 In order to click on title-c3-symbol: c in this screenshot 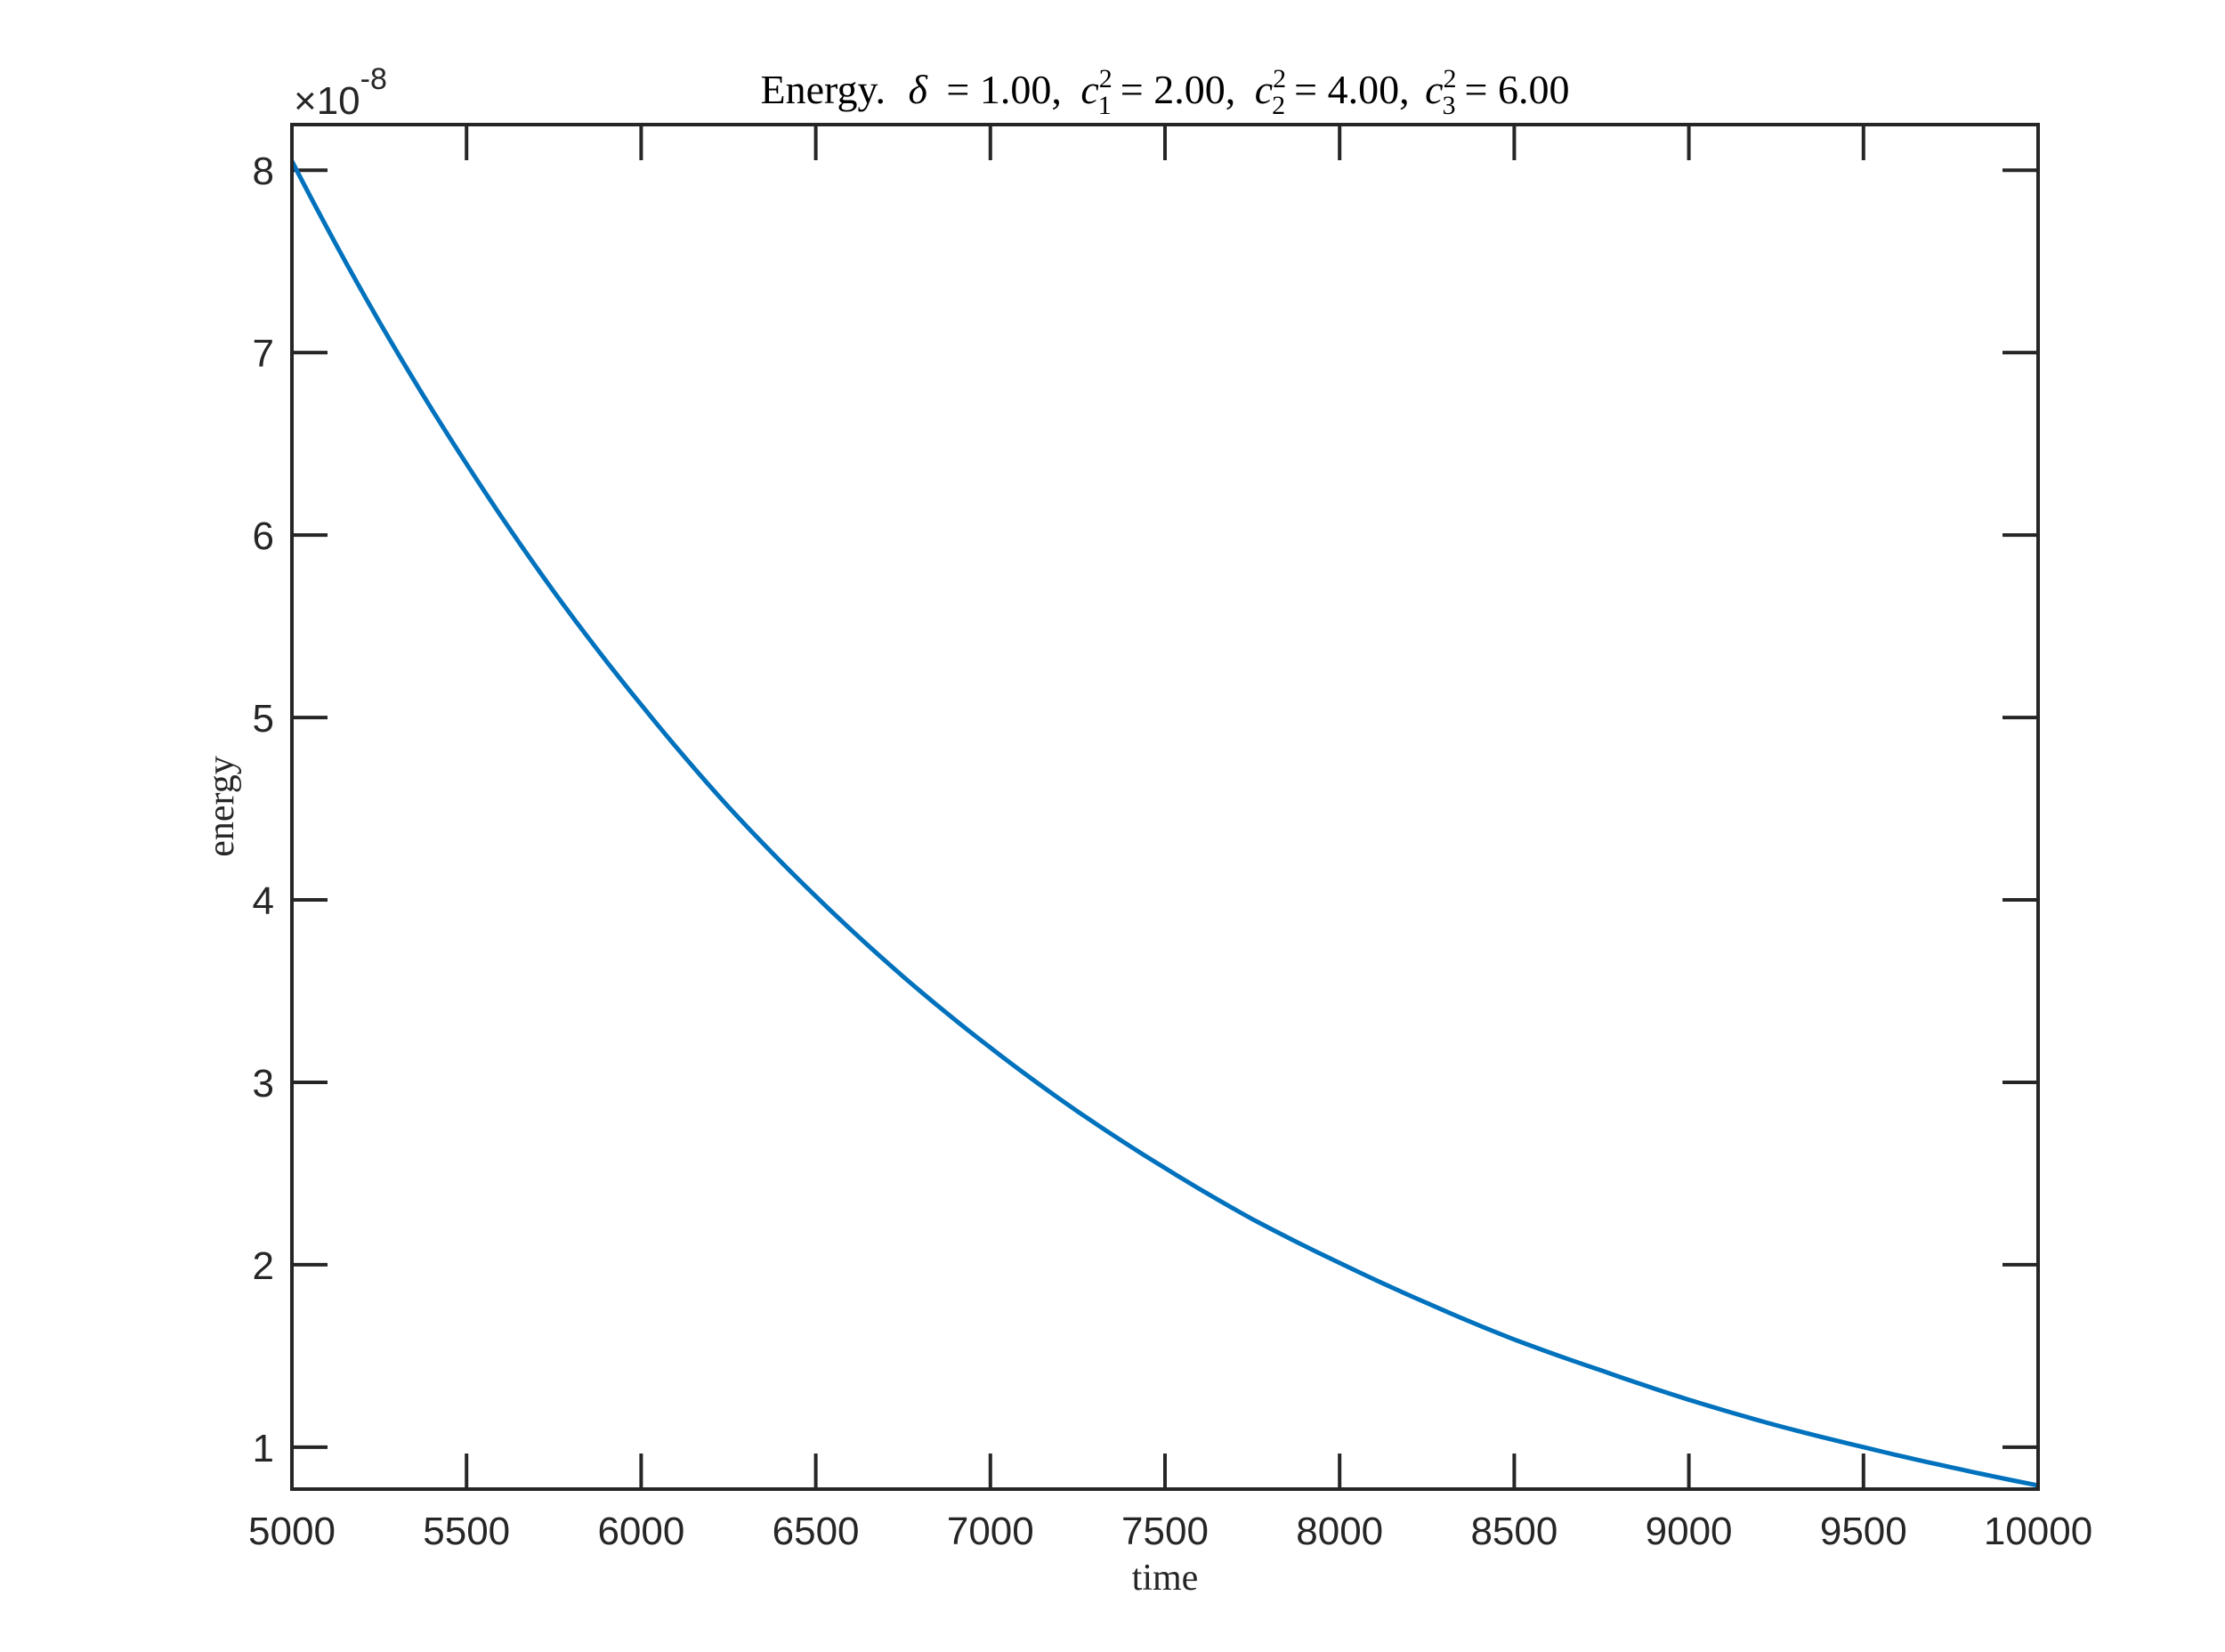, I will do `click(1434, 89)`.